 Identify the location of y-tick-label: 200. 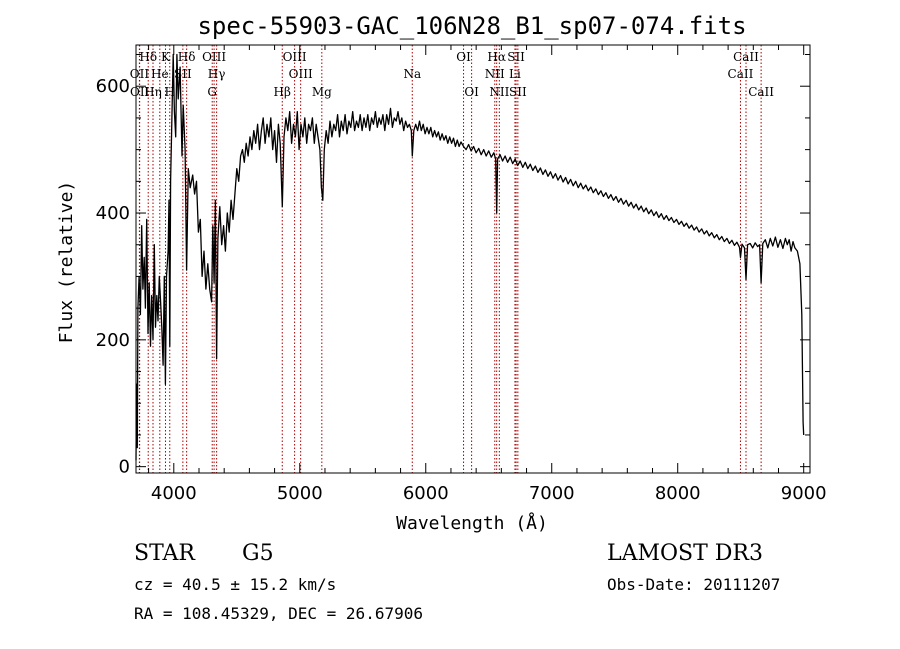
(113, 340).